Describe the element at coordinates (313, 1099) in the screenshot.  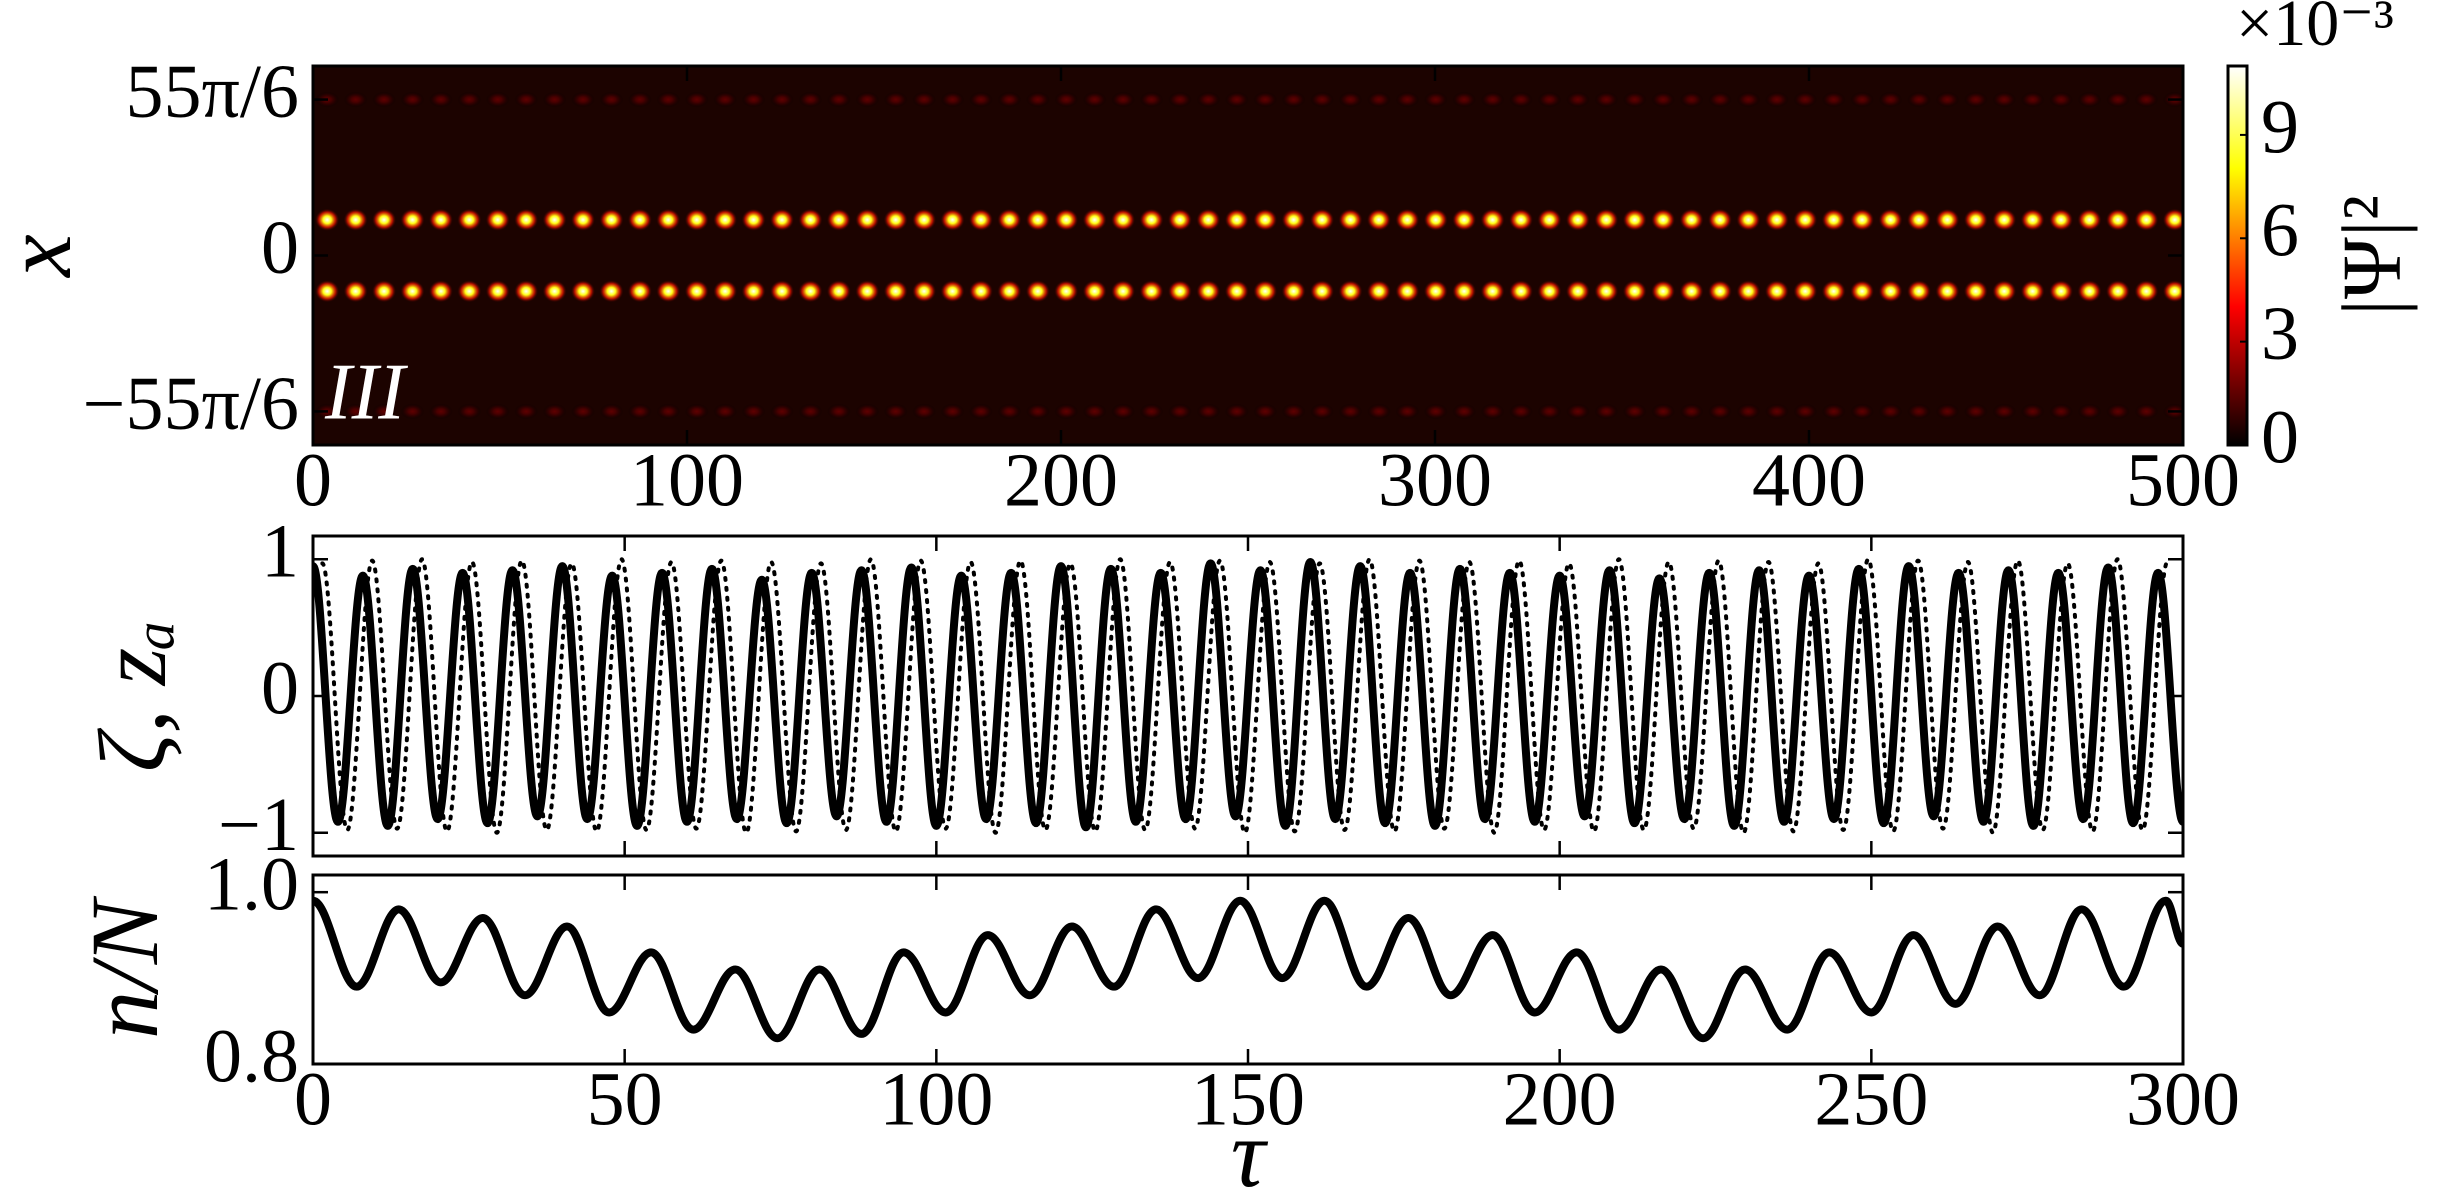
I see `x-tick-label: 0` at that location.